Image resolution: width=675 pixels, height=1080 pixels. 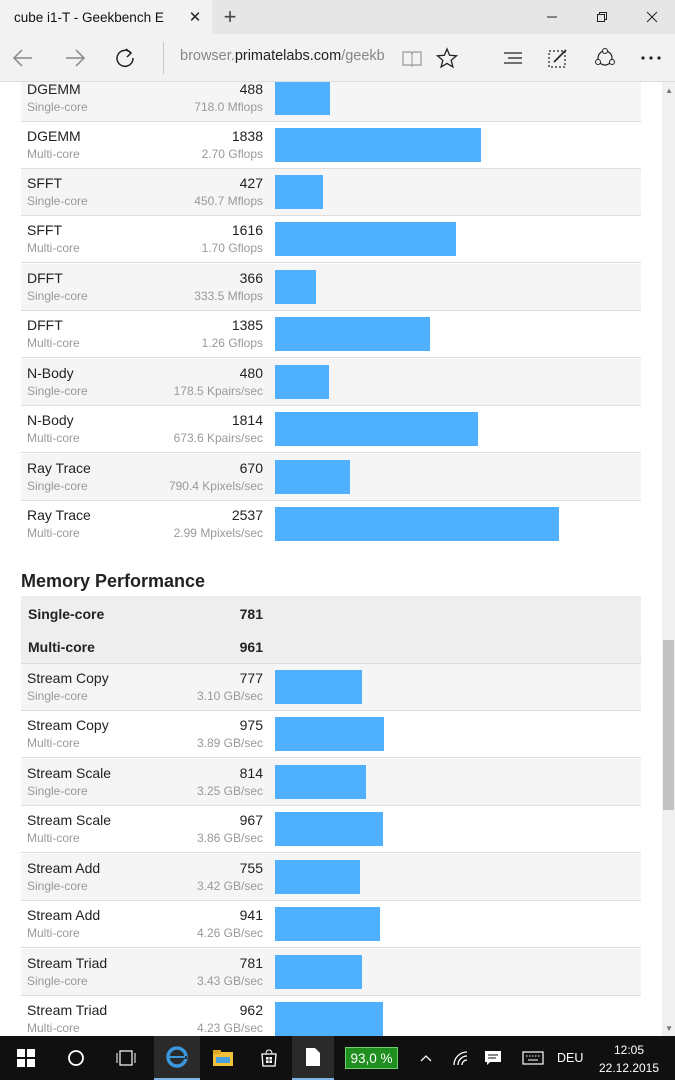 I want to click on benchmark-rate: 1.70 Gflops, so click(x=232, y=248).